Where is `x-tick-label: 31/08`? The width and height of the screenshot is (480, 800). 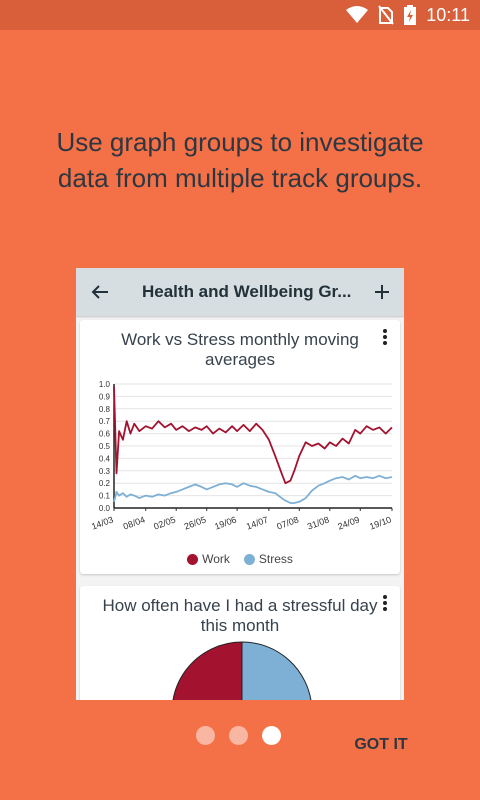
x-tick-label: 31/08 is located at coordinates (318, 522).